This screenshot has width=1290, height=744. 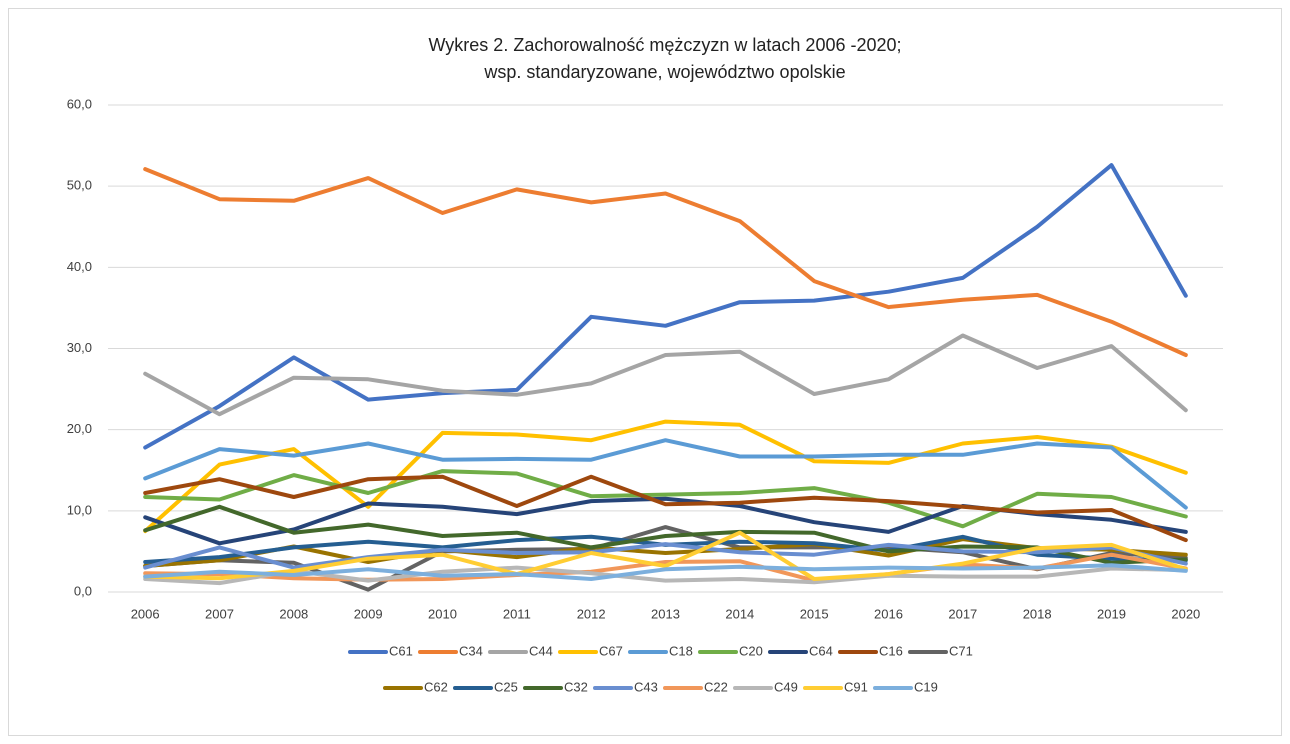 I want to click on legend-label: C71, so click(x=961, y=650).